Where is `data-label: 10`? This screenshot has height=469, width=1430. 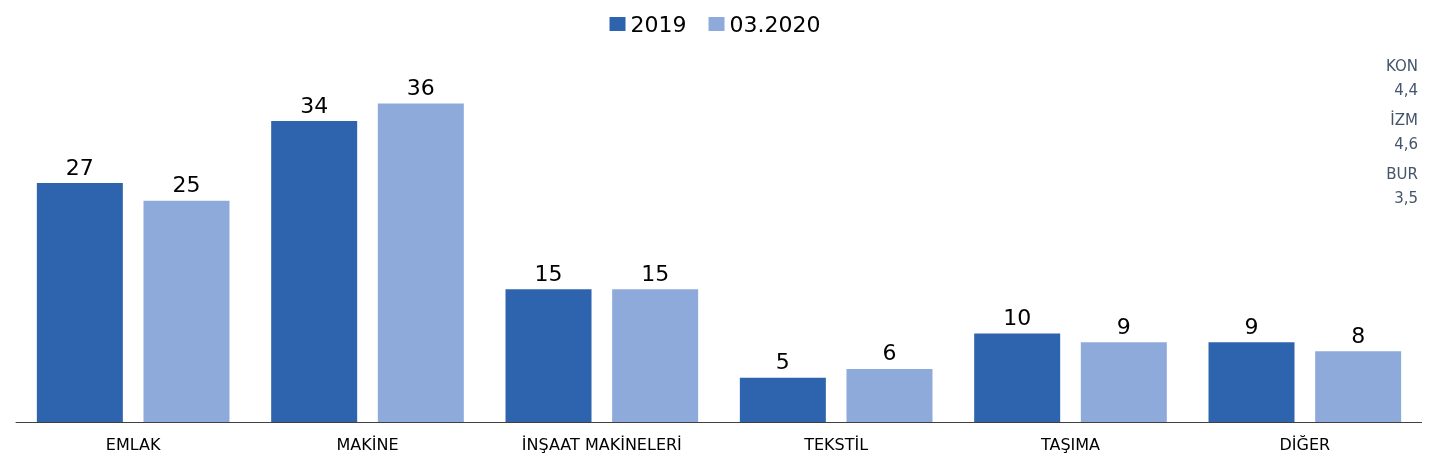
data-label: 10 is located at coordinates (1017, 317).